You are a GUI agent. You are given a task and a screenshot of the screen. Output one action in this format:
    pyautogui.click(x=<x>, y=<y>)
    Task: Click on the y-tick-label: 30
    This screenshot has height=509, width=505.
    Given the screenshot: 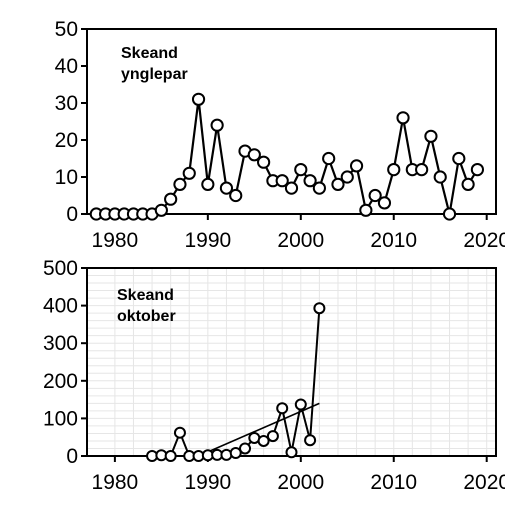 What is the action you would take?
    pyautogui.click(x=66, y=103)
    